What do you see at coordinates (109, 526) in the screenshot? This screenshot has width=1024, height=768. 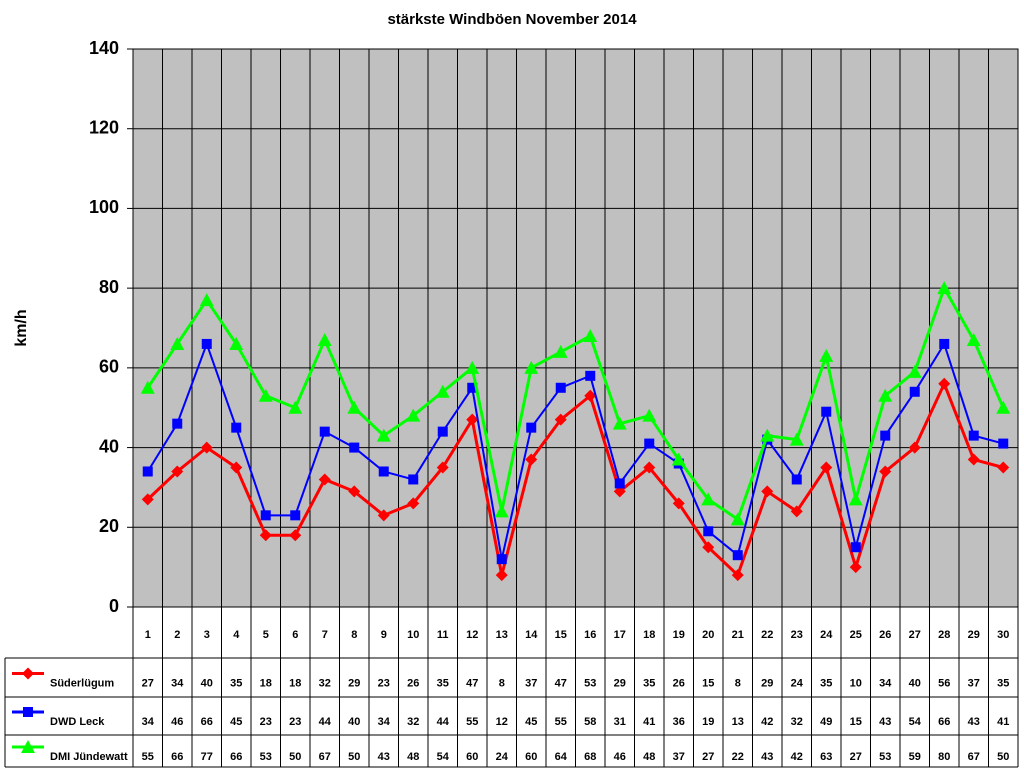 I see `y-tick-label: 20` at bounding box center [109, 526].